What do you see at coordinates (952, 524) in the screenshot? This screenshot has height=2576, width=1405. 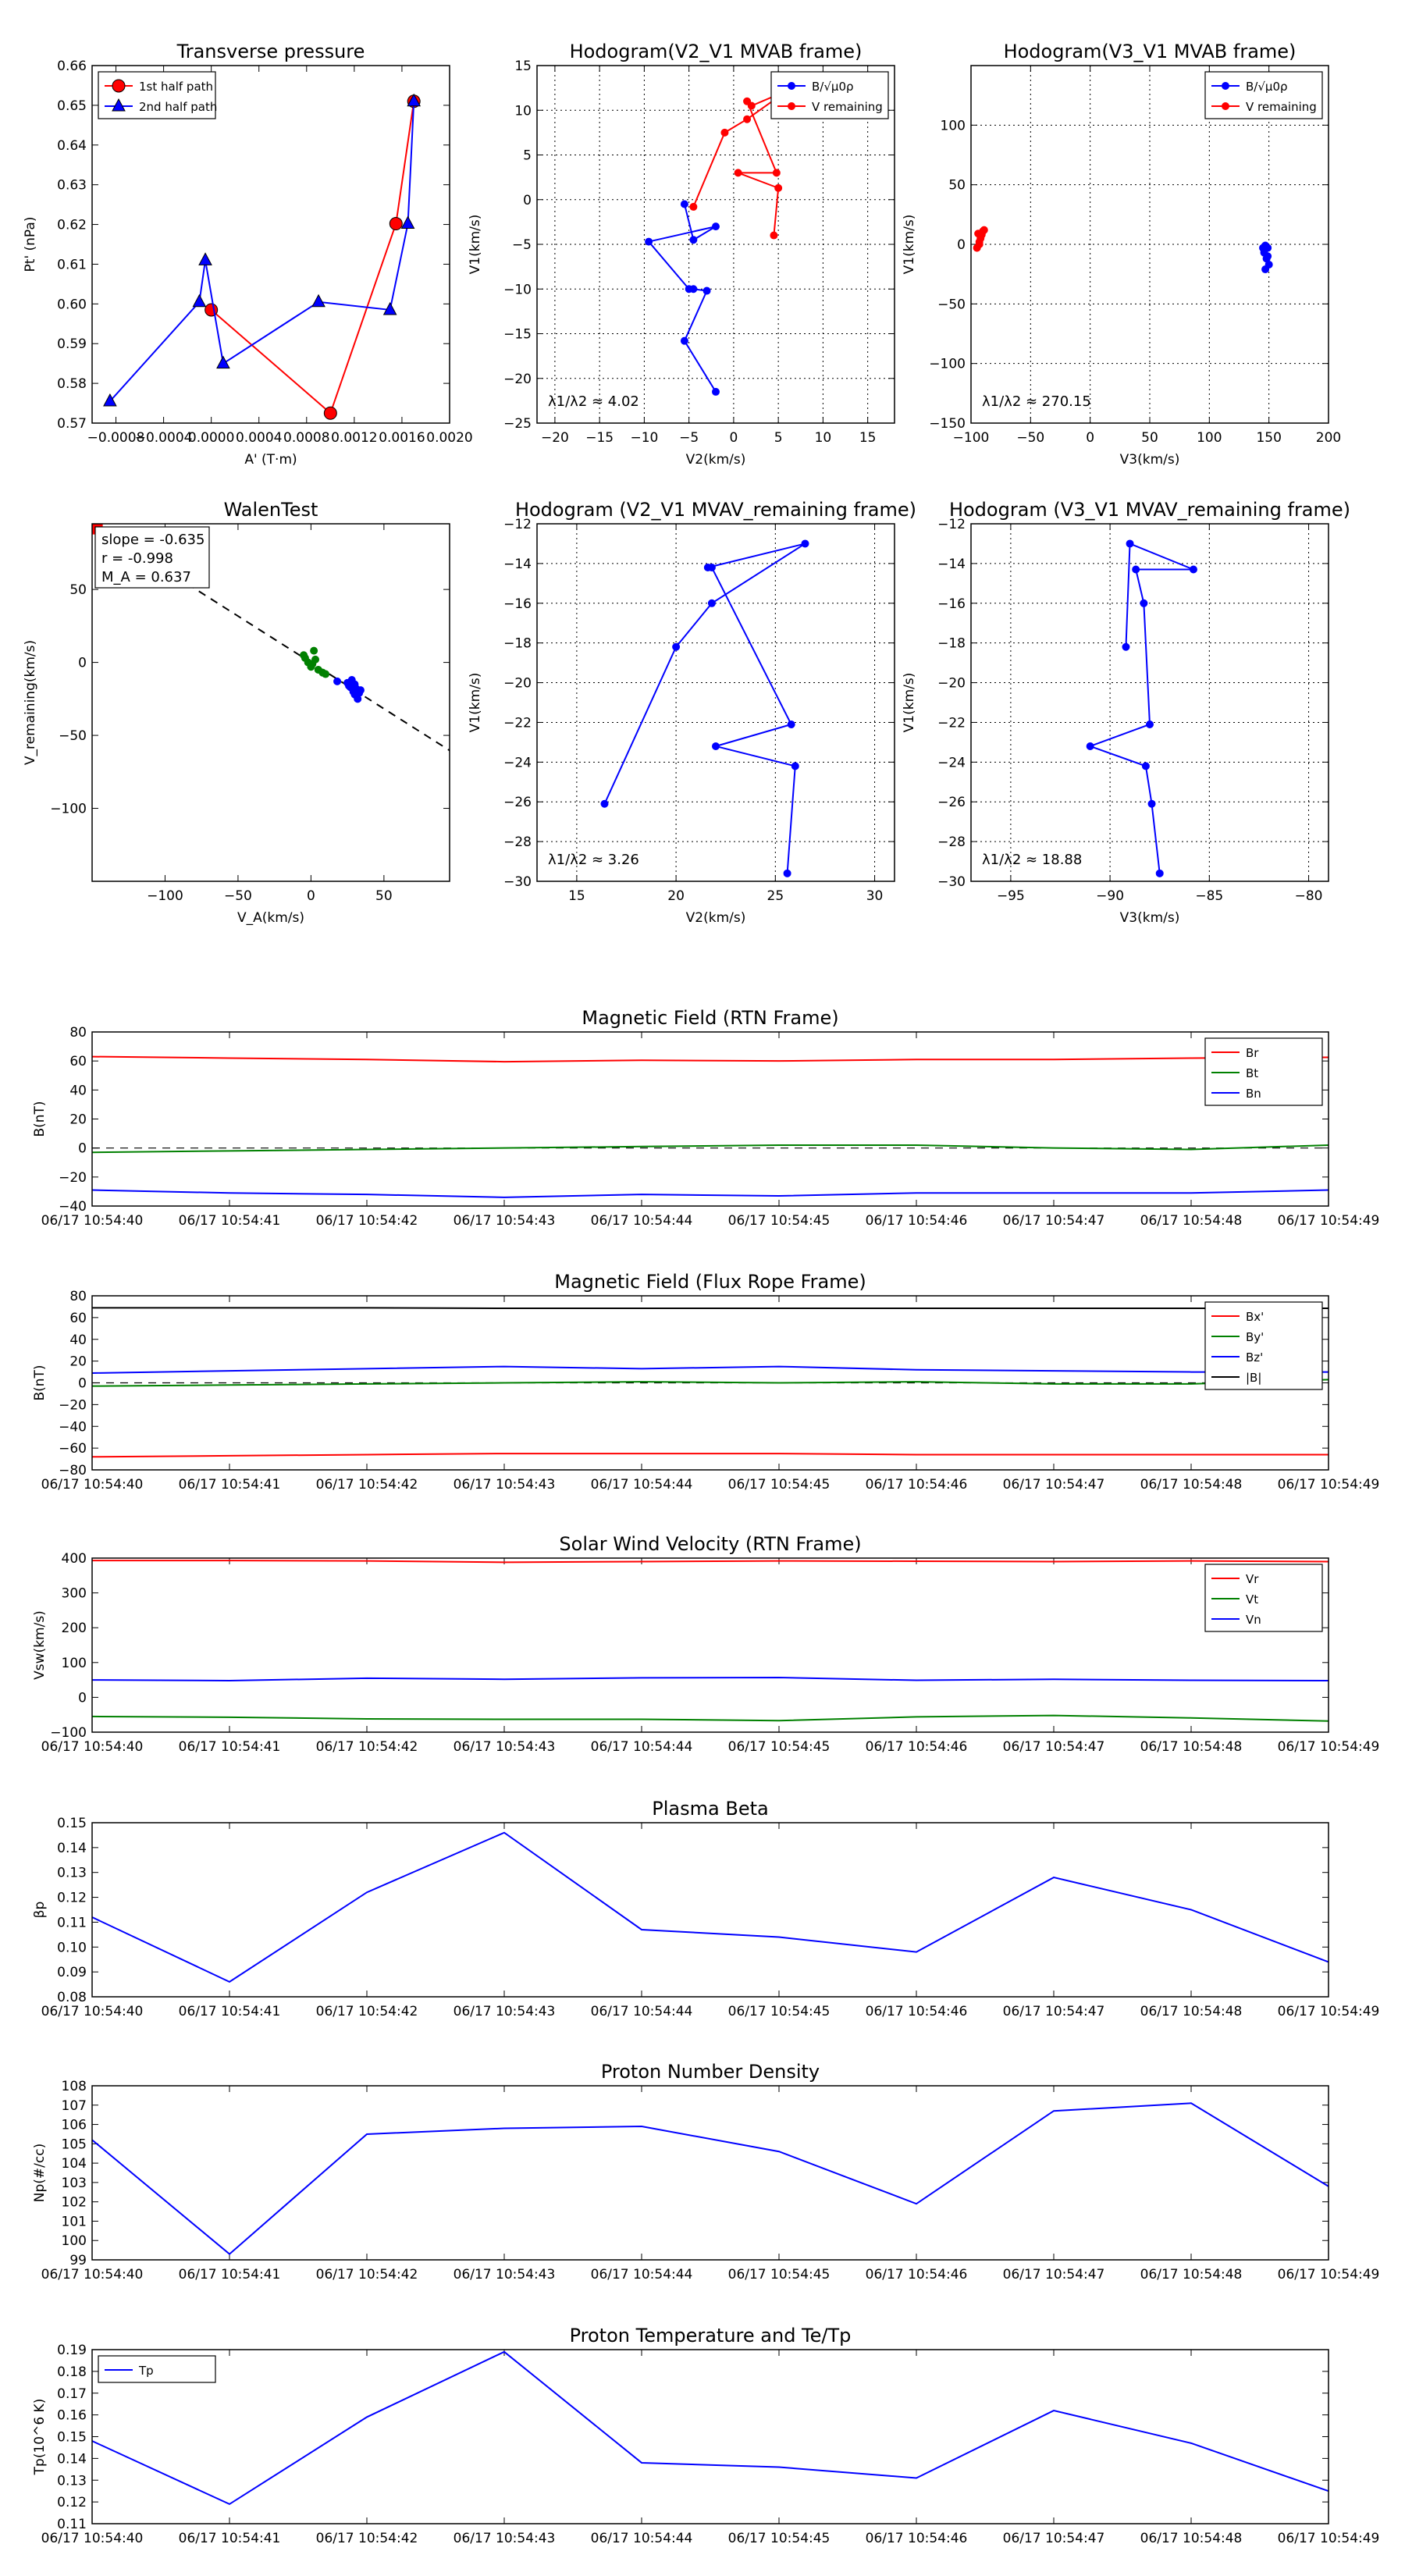 I see `y-tick-label: −12` at bounding box center [952, 524].